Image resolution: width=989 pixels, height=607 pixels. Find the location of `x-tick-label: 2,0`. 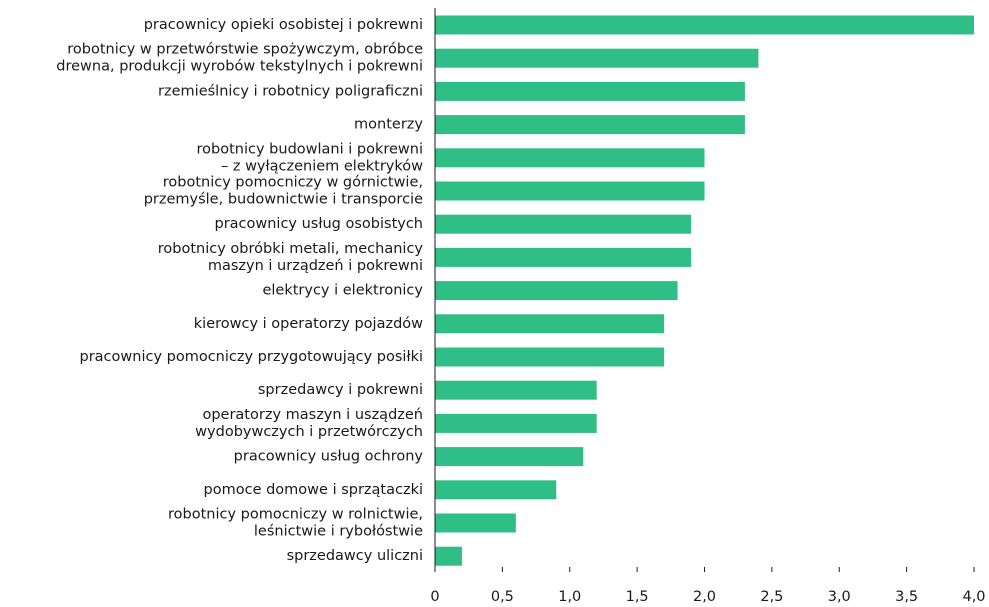

x-tick-label: 2,0 is located at coordinates (704, 597).